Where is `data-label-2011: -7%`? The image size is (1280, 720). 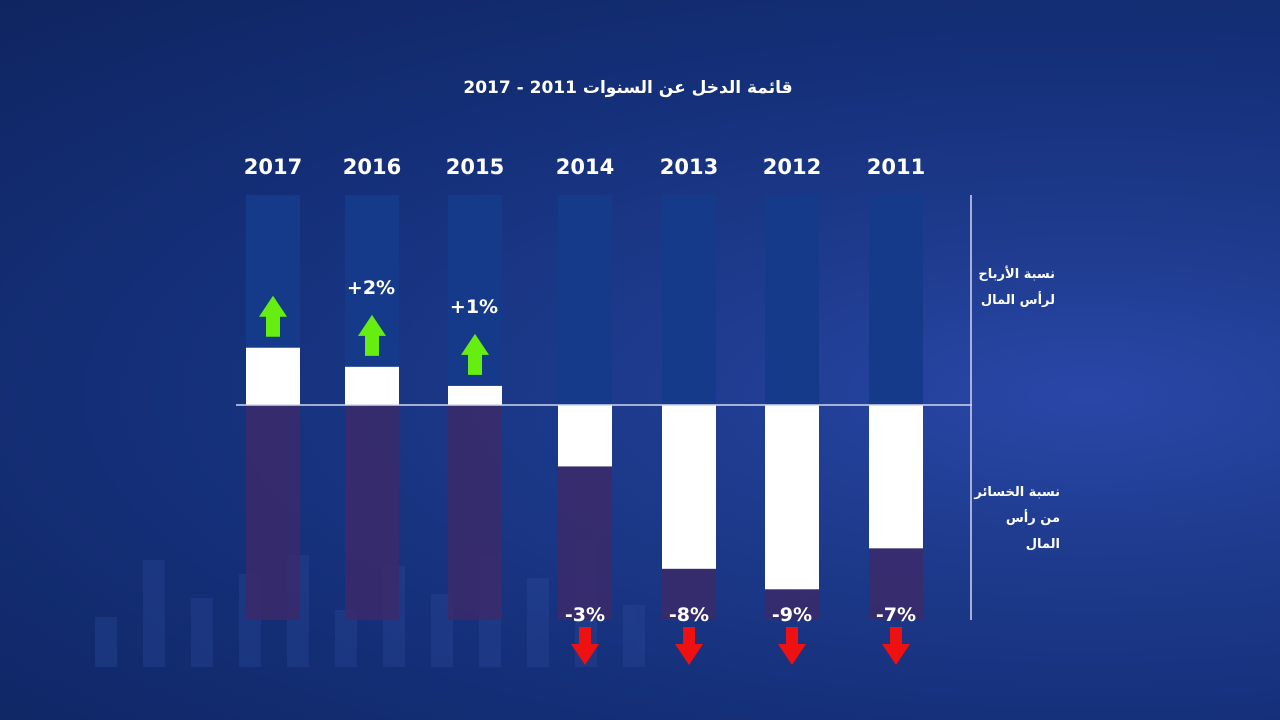
data-label-2011: -7% is located at coordinates (896, 615).